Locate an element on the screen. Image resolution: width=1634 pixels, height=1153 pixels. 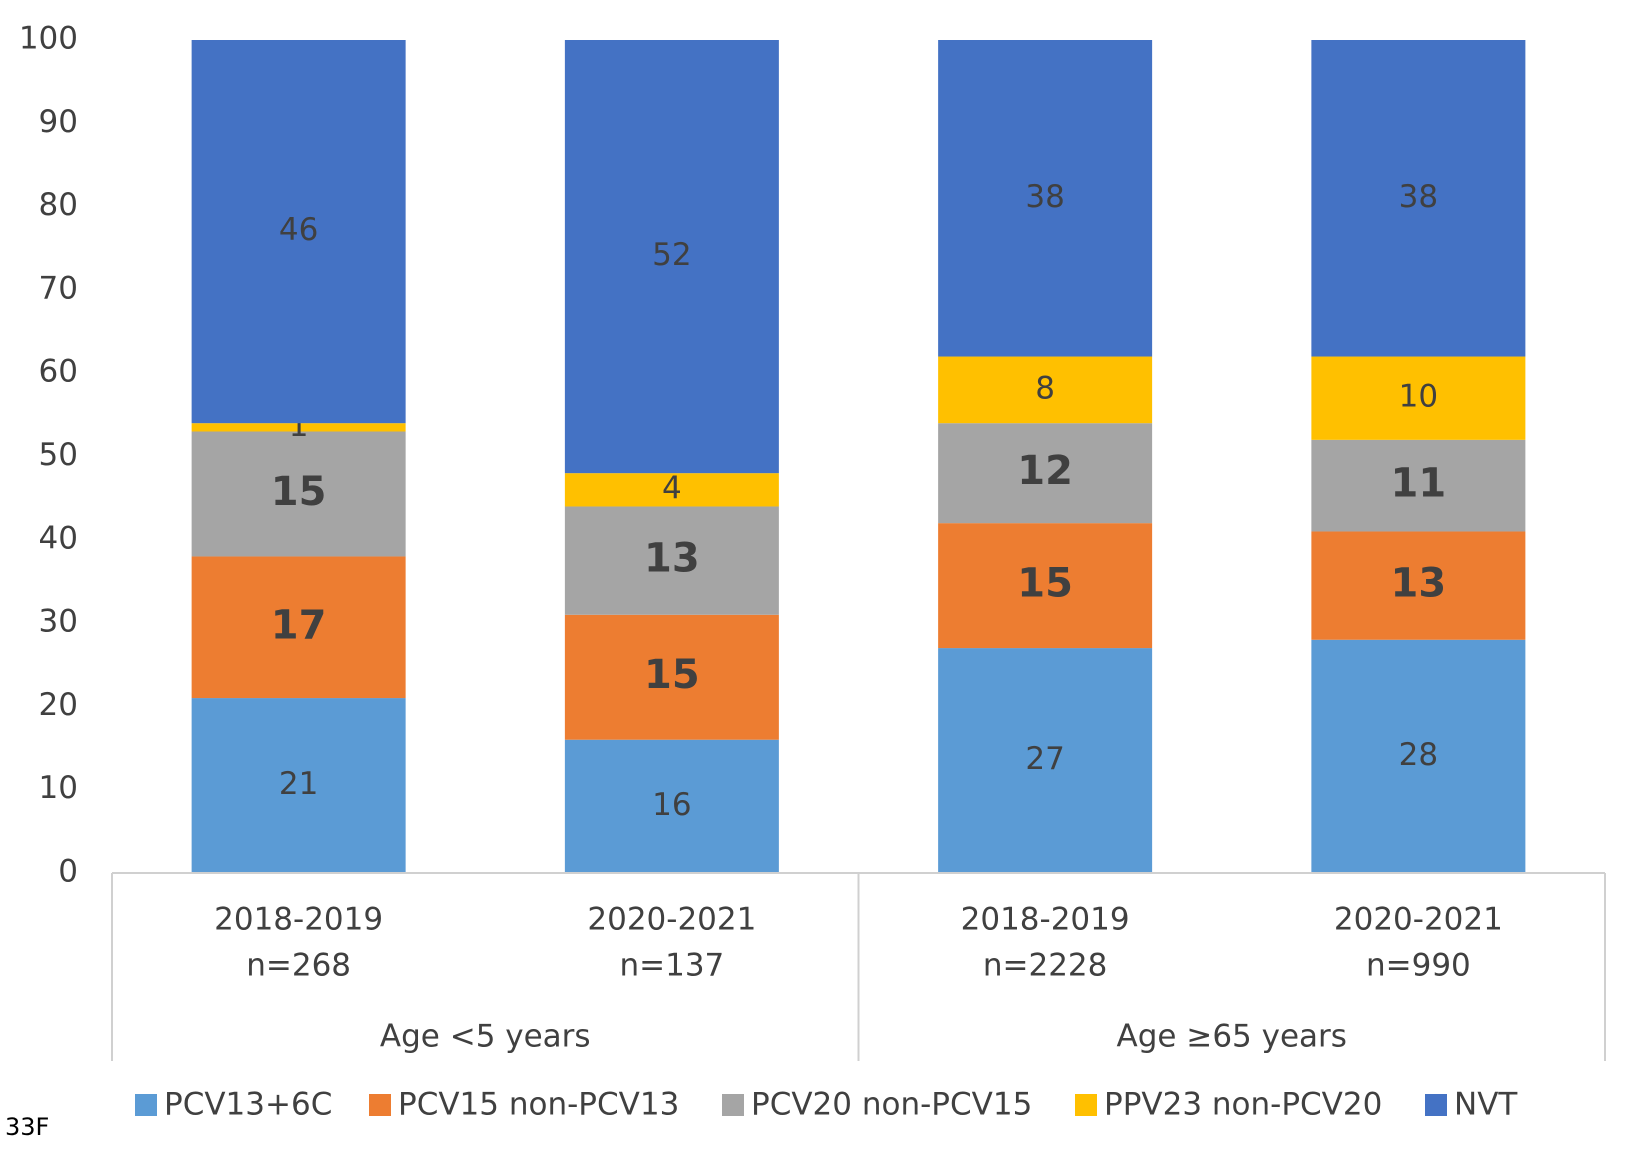
data-label: 46 is located at coordinates (298, 230).